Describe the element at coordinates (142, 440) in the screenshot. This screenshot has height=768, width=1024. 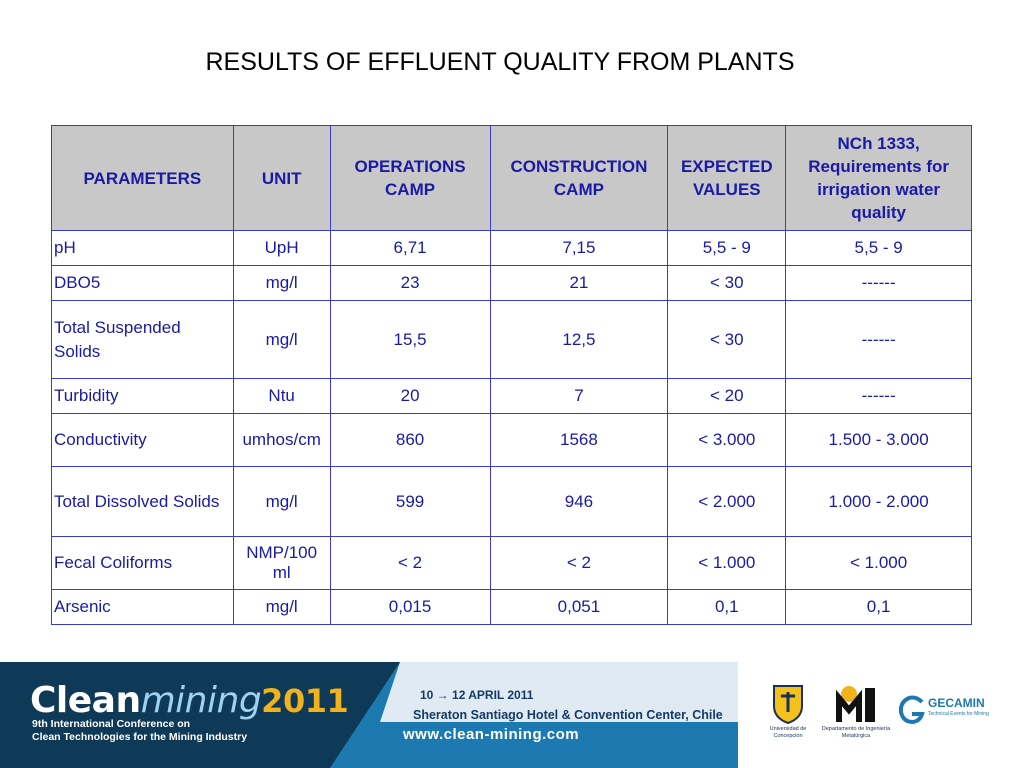
I see `cell-parameter: Conductivity` at that location.